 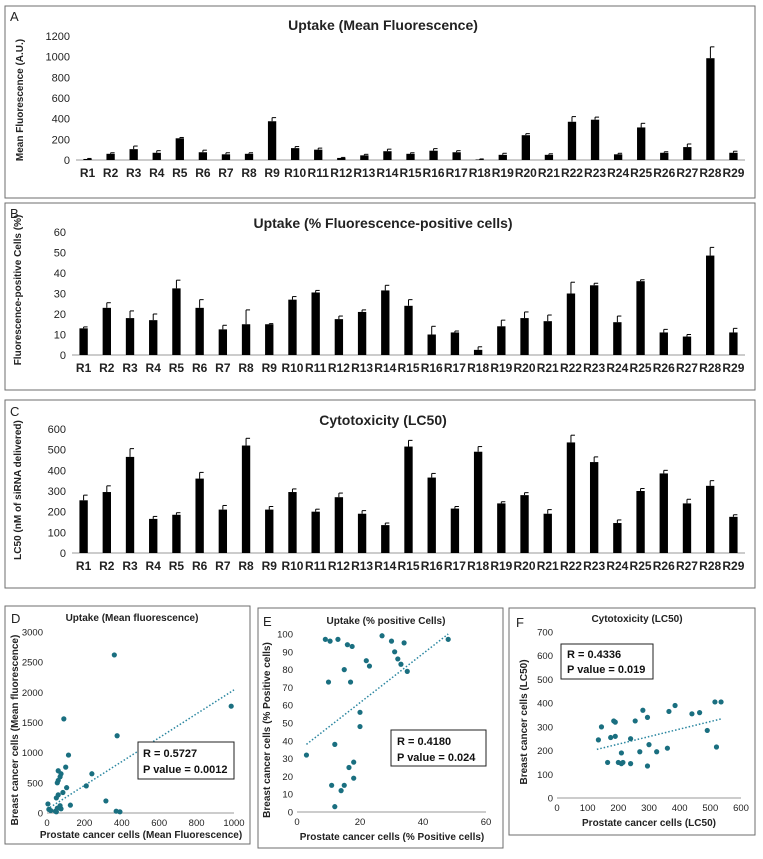 I want to click on panel-c-category-label: R18, so click(x=478, y=566).